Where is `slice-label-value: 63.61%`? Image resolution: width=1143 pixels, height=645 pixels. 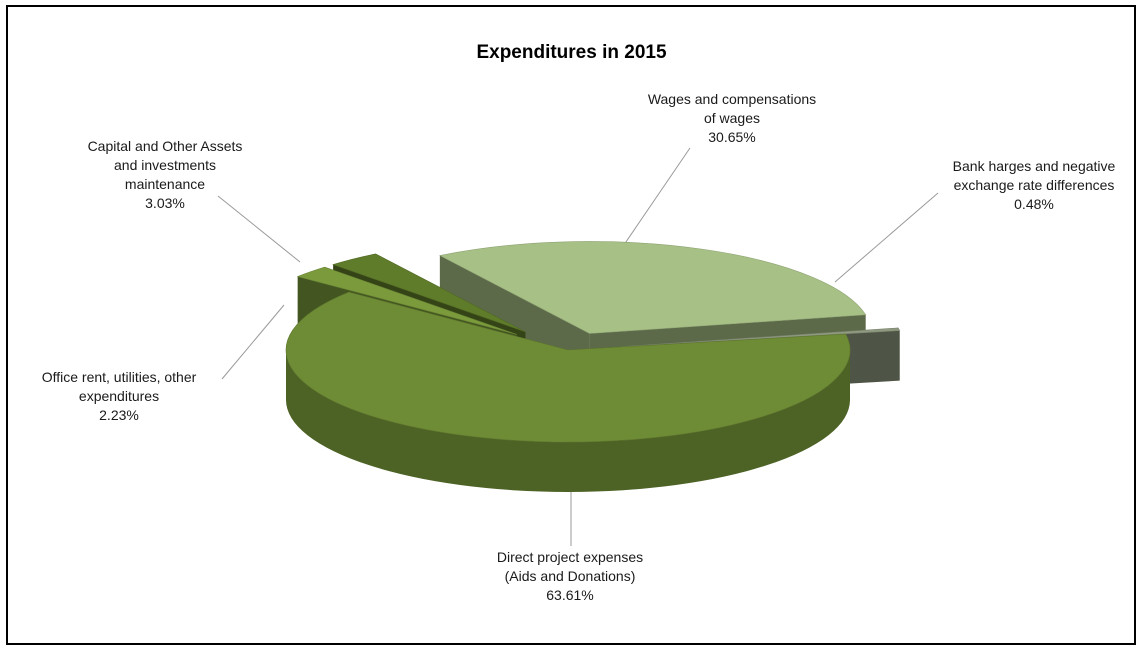 slice-label-value: 63.61% is located at coordinates (570, 595).